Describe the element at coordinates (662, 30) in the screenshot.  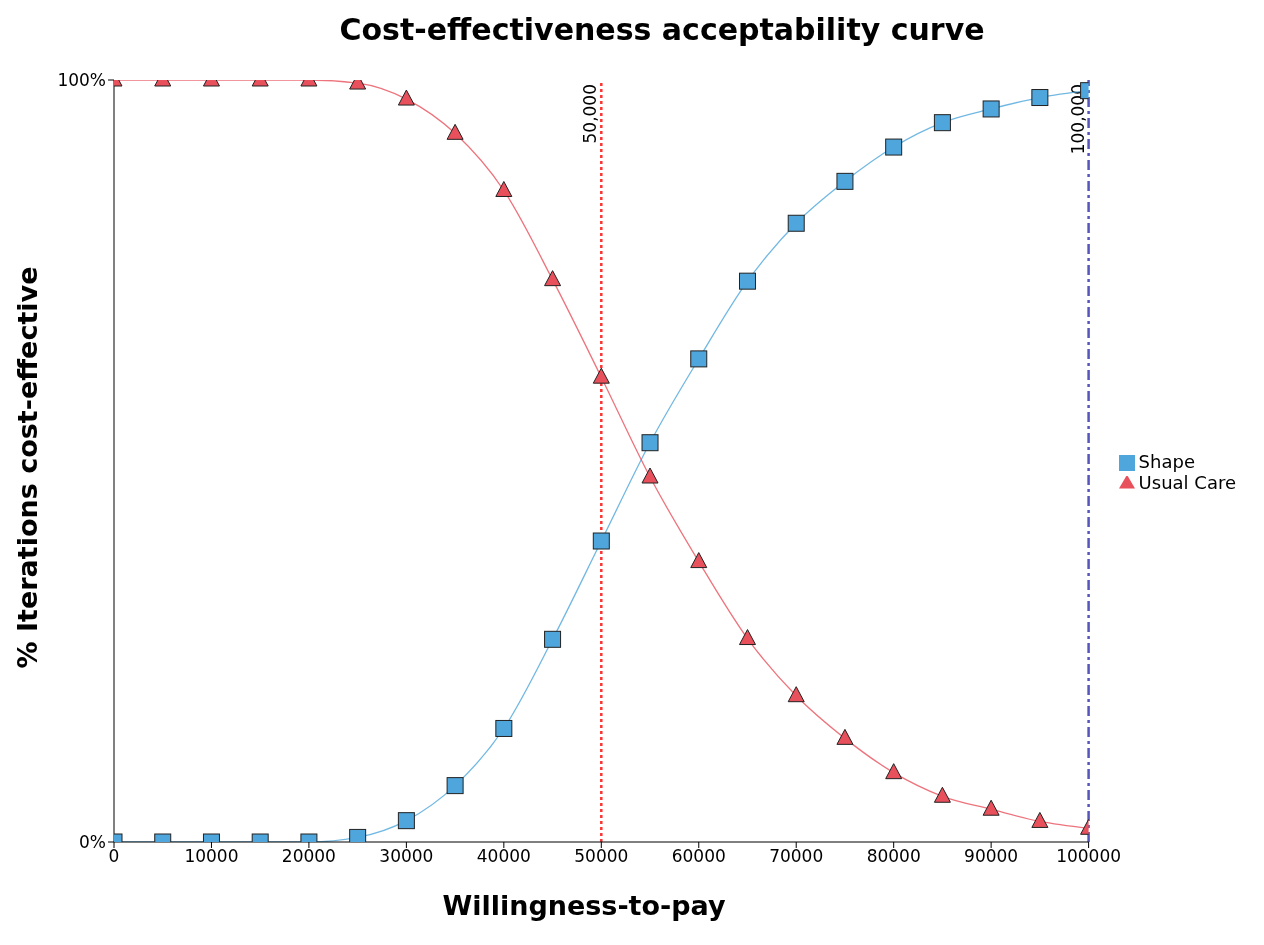
I see `chart-title: Cost-effectiveness acceptability curve` at that location.